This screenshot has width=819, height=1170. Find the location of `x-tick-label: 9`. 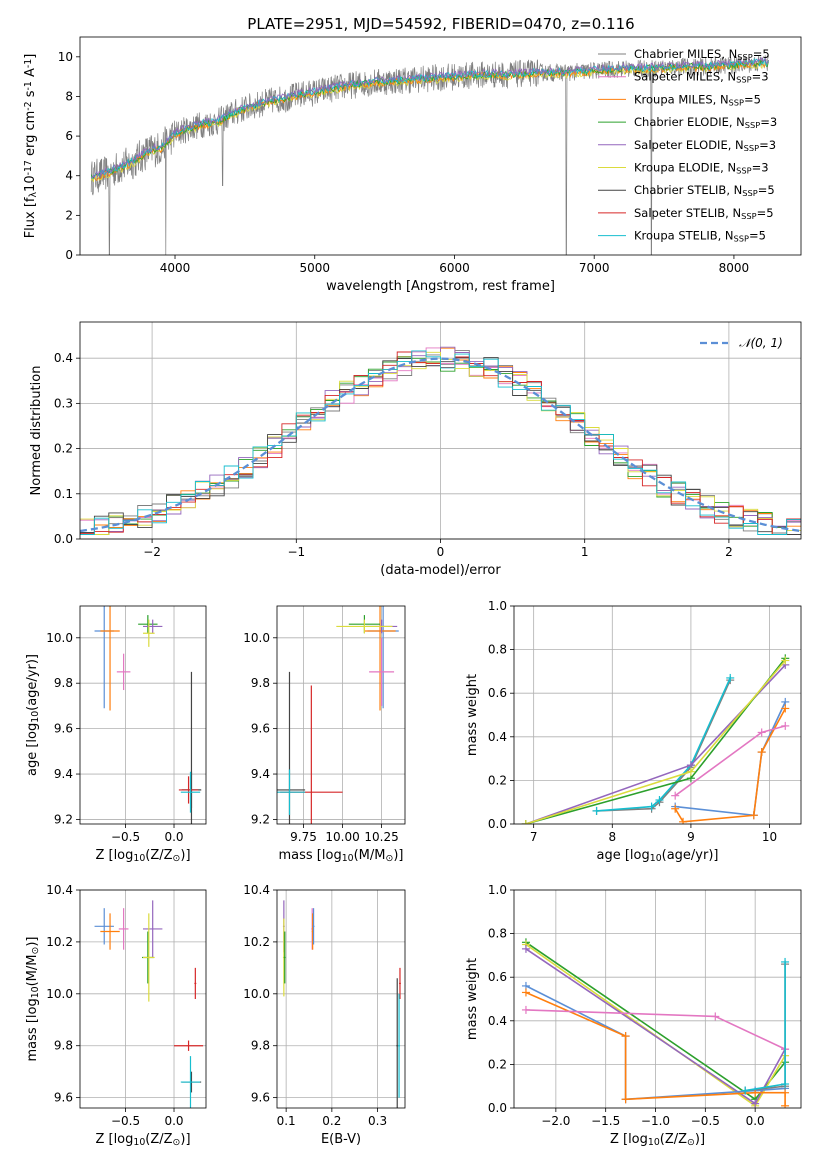

x-tick-label: 9 is located at coordinates (691, 837).